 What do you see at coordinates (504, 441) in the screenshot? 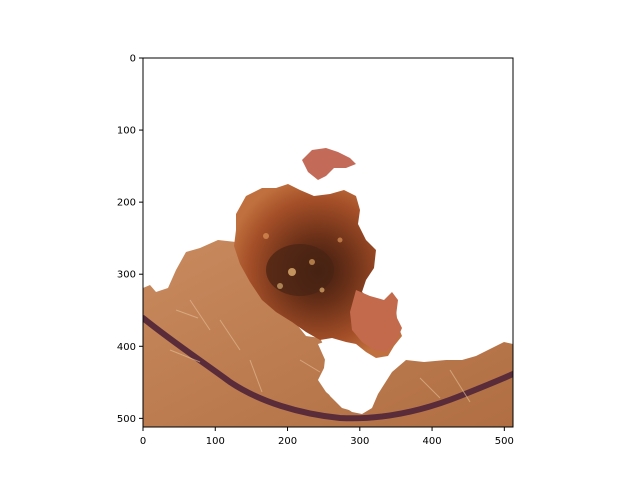
I see `x-tick-label: 500` at bounding box center [504, 441].